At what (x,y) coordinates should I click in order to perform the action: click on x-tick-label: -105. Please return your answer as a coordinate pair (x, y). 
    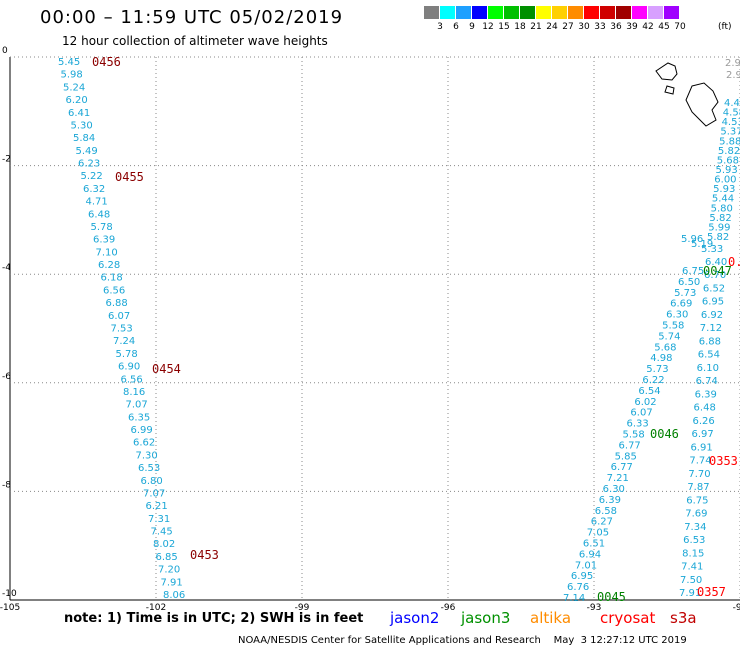
    Looking at the image, I should click on (10, 606).